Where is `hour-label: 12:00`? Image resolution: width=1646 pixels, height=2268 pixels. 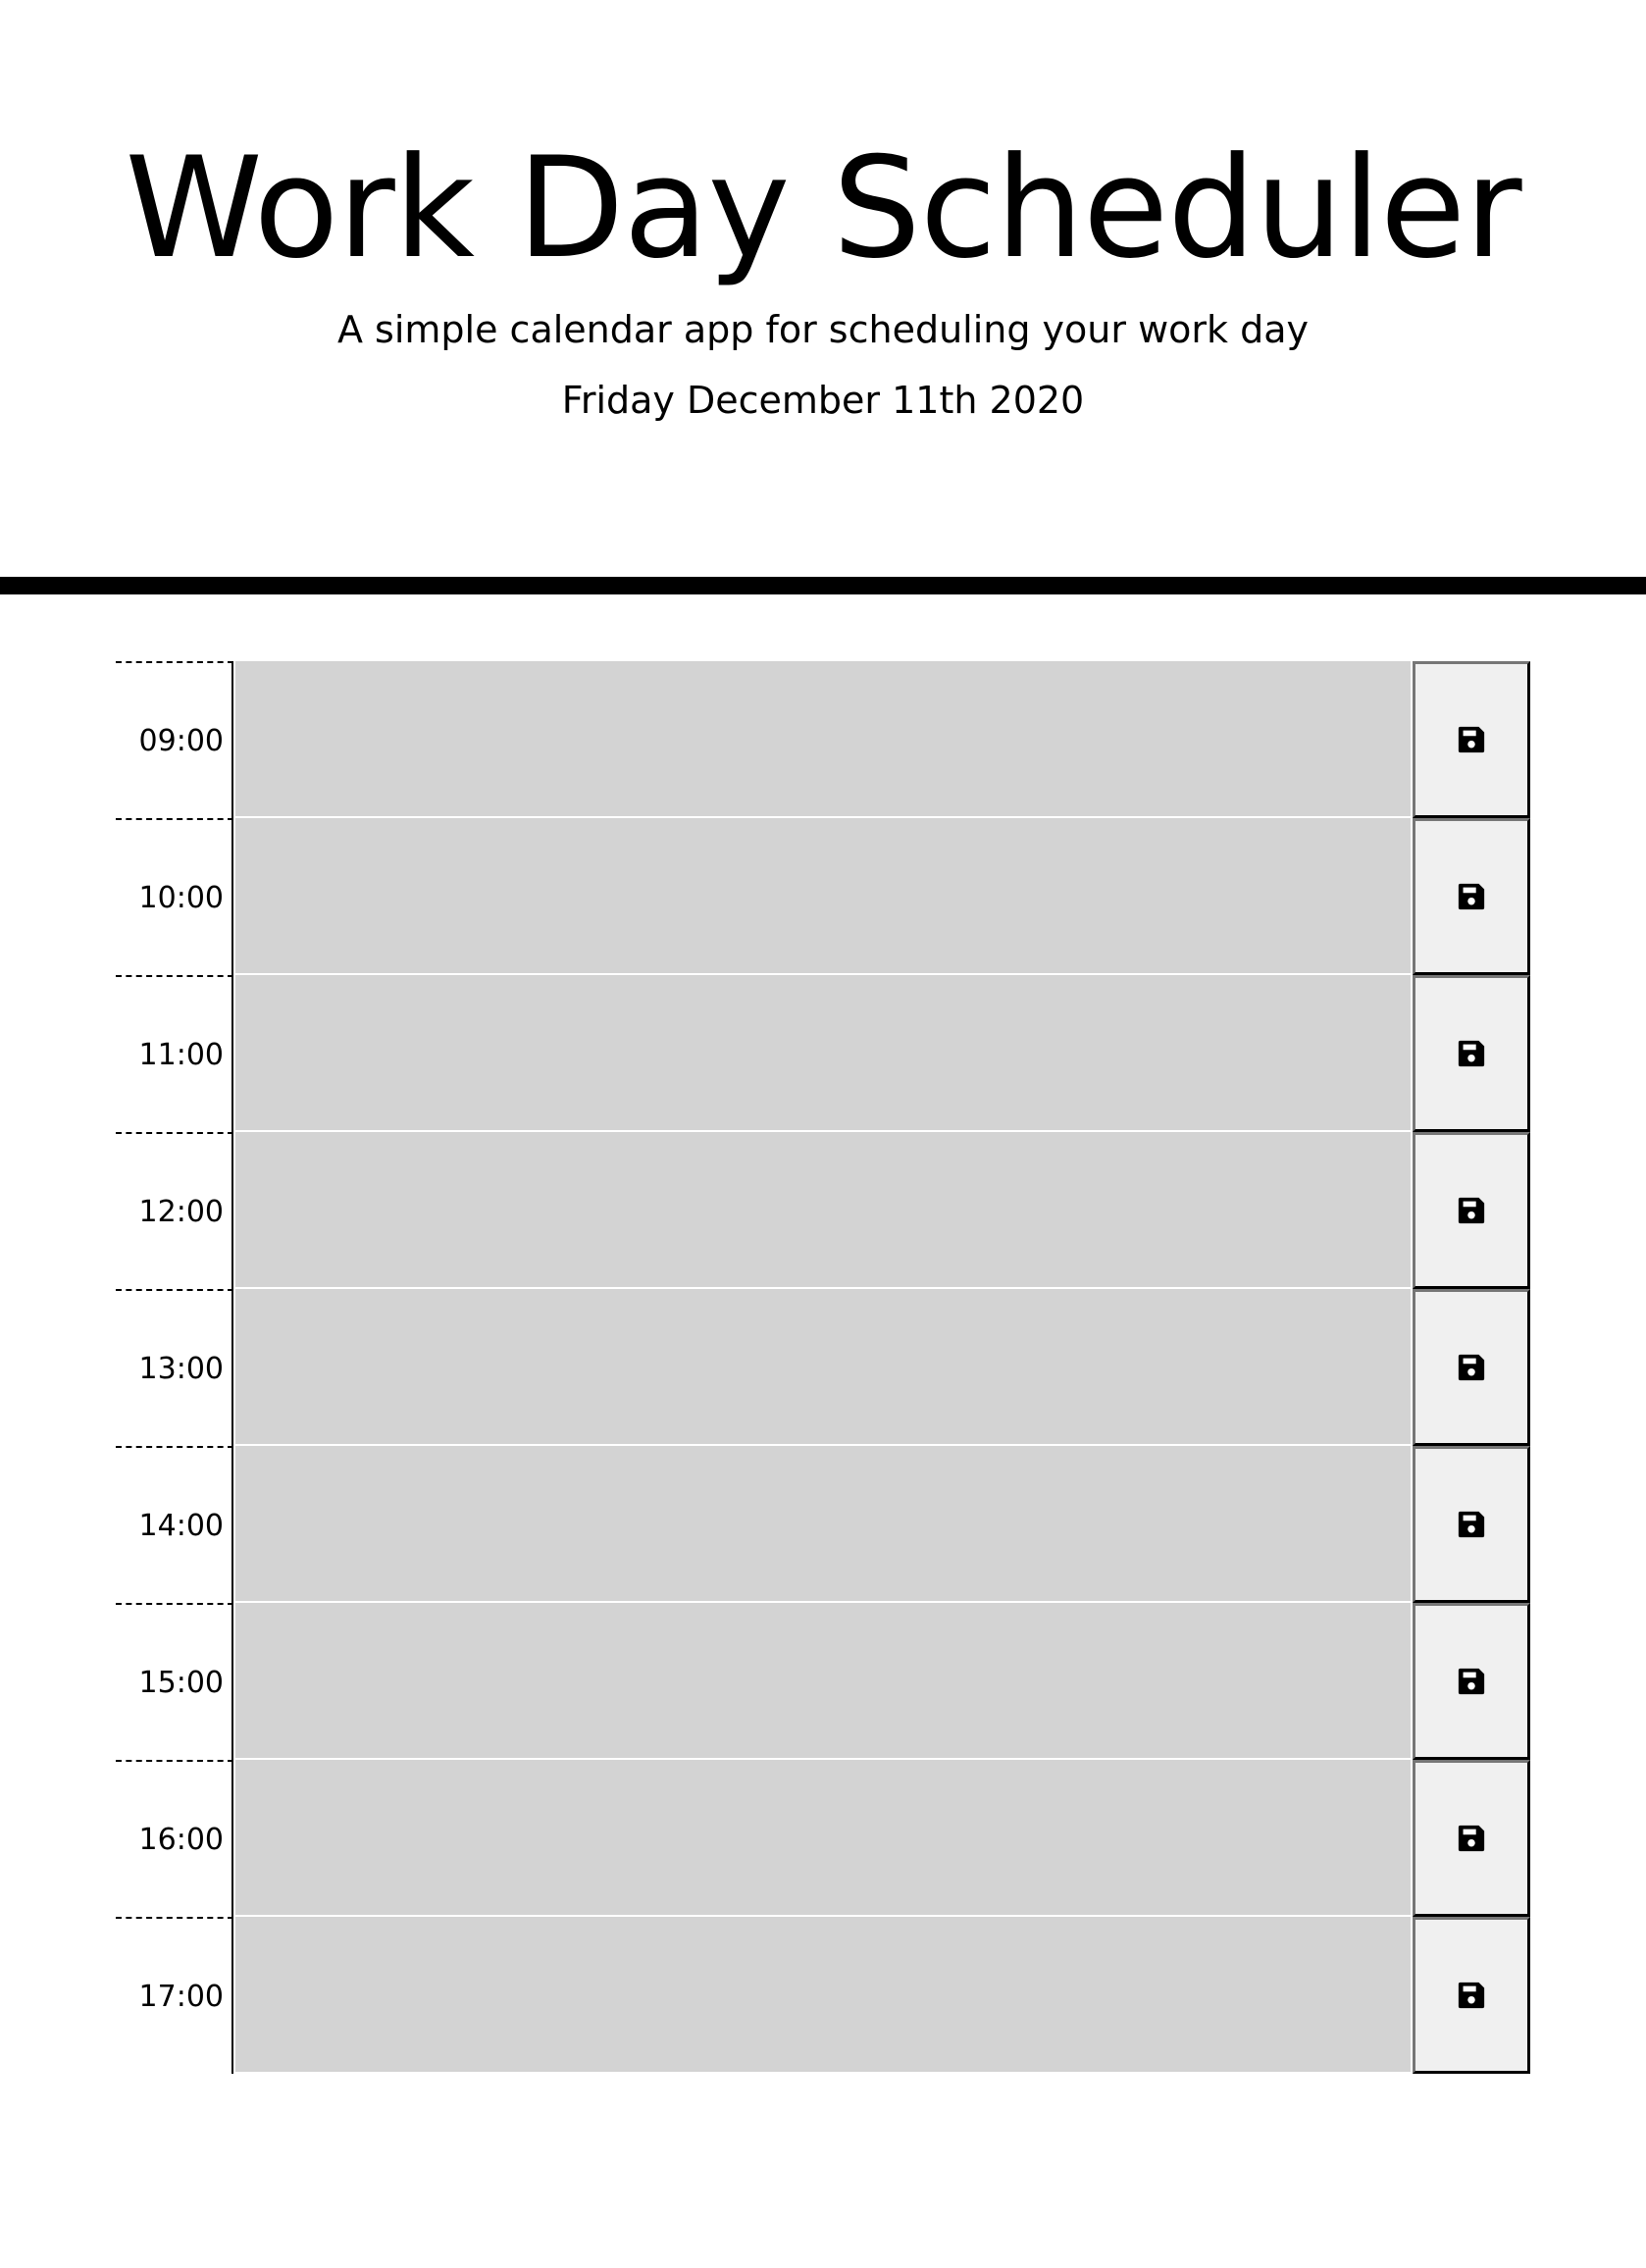 hour-label: 12:00 is located at coordinates (174, 1210).